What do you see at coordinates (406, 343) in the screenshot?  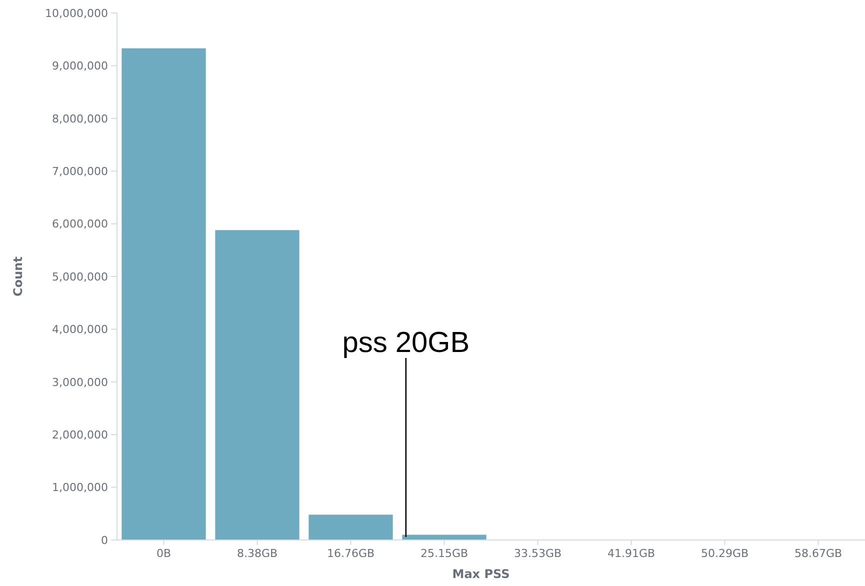 I see `annotation: pss 20GB` at bounding box center [406, 343].